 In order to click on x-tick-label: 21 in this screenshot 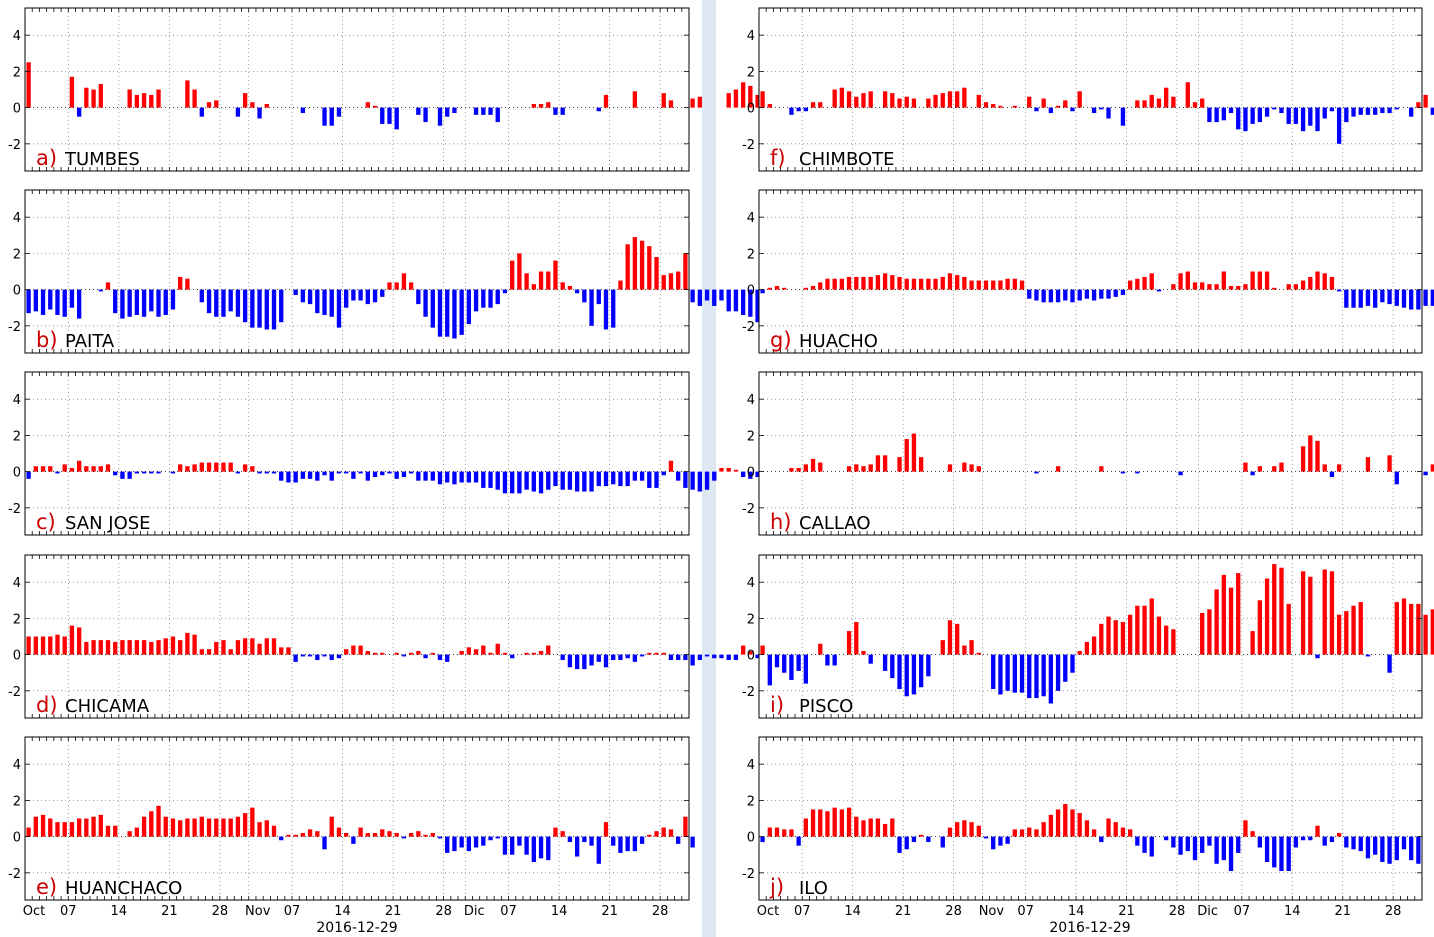, I will do `click(903, 911)`.